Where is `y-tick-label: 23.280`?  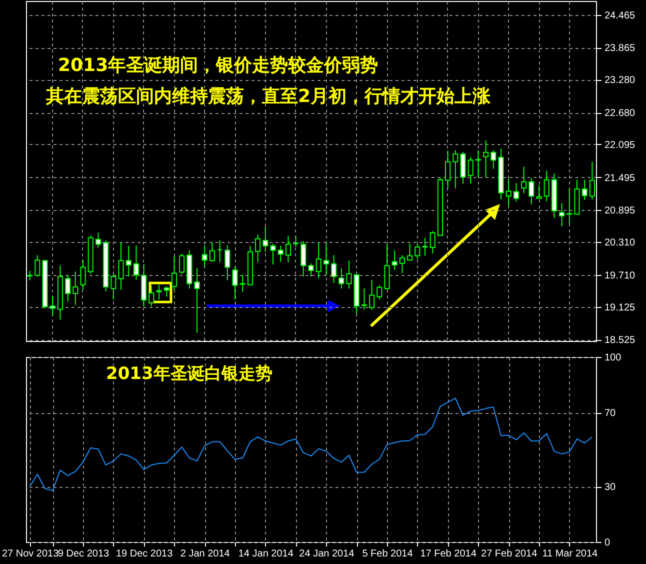
y-tick-label: 23.280 is located at coordinates (620, 80).